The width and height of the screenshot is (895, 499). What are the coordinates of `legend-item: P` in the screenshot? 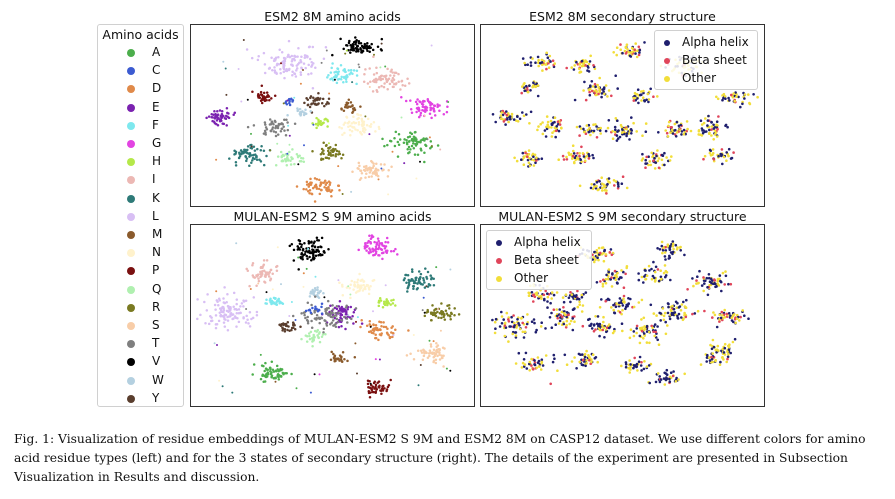 It's located at (140, 271).